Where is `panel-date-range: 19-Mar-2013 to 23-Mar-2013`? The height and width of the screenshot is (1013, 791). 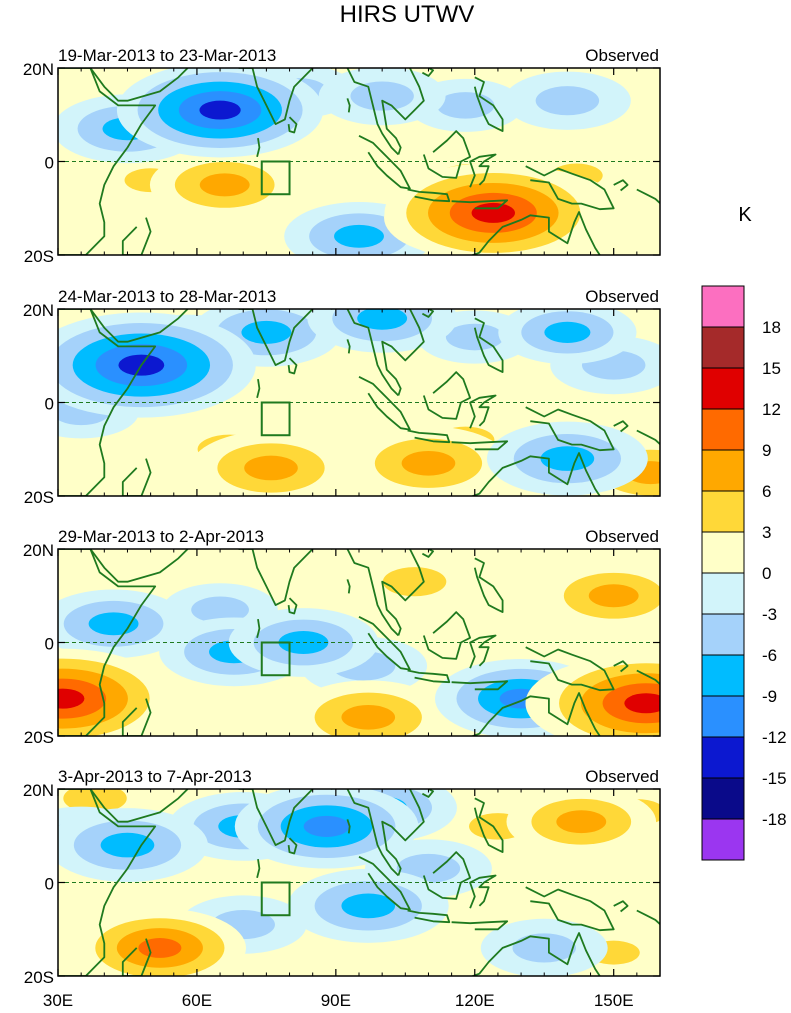 panel-date-range: 19-Mar-2013 to 23-Mar-2013 is located at coordinates (167, 55).